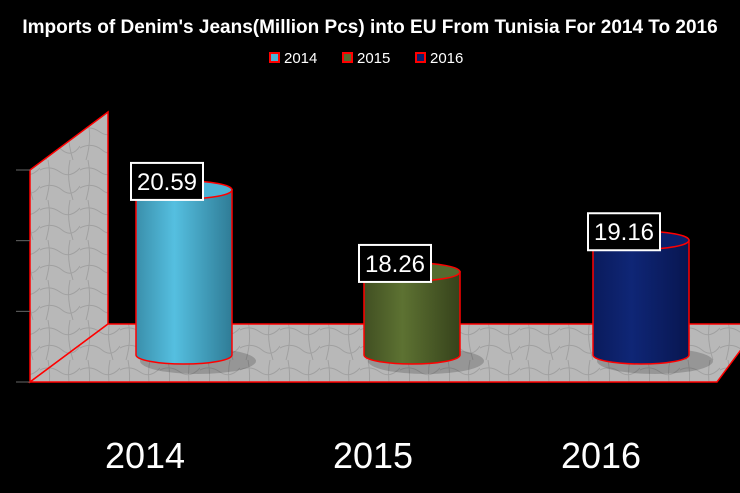 The image size is (740, 493). What do you see at coordinates (23, 276) in the screenshot?
I see `y-axis-ticks` at bounding box center [23, 276].